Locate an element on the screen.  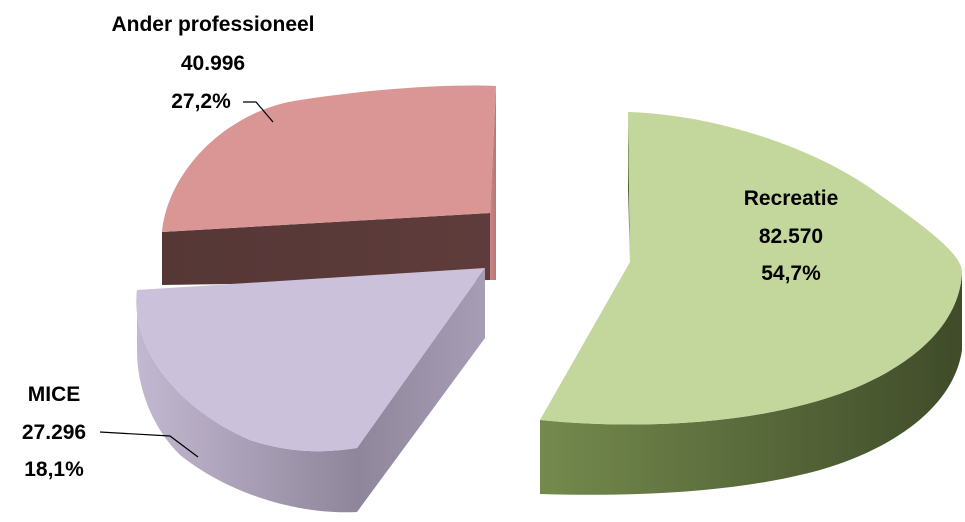
slice-mice-cut is located at coordinates (421, 390).